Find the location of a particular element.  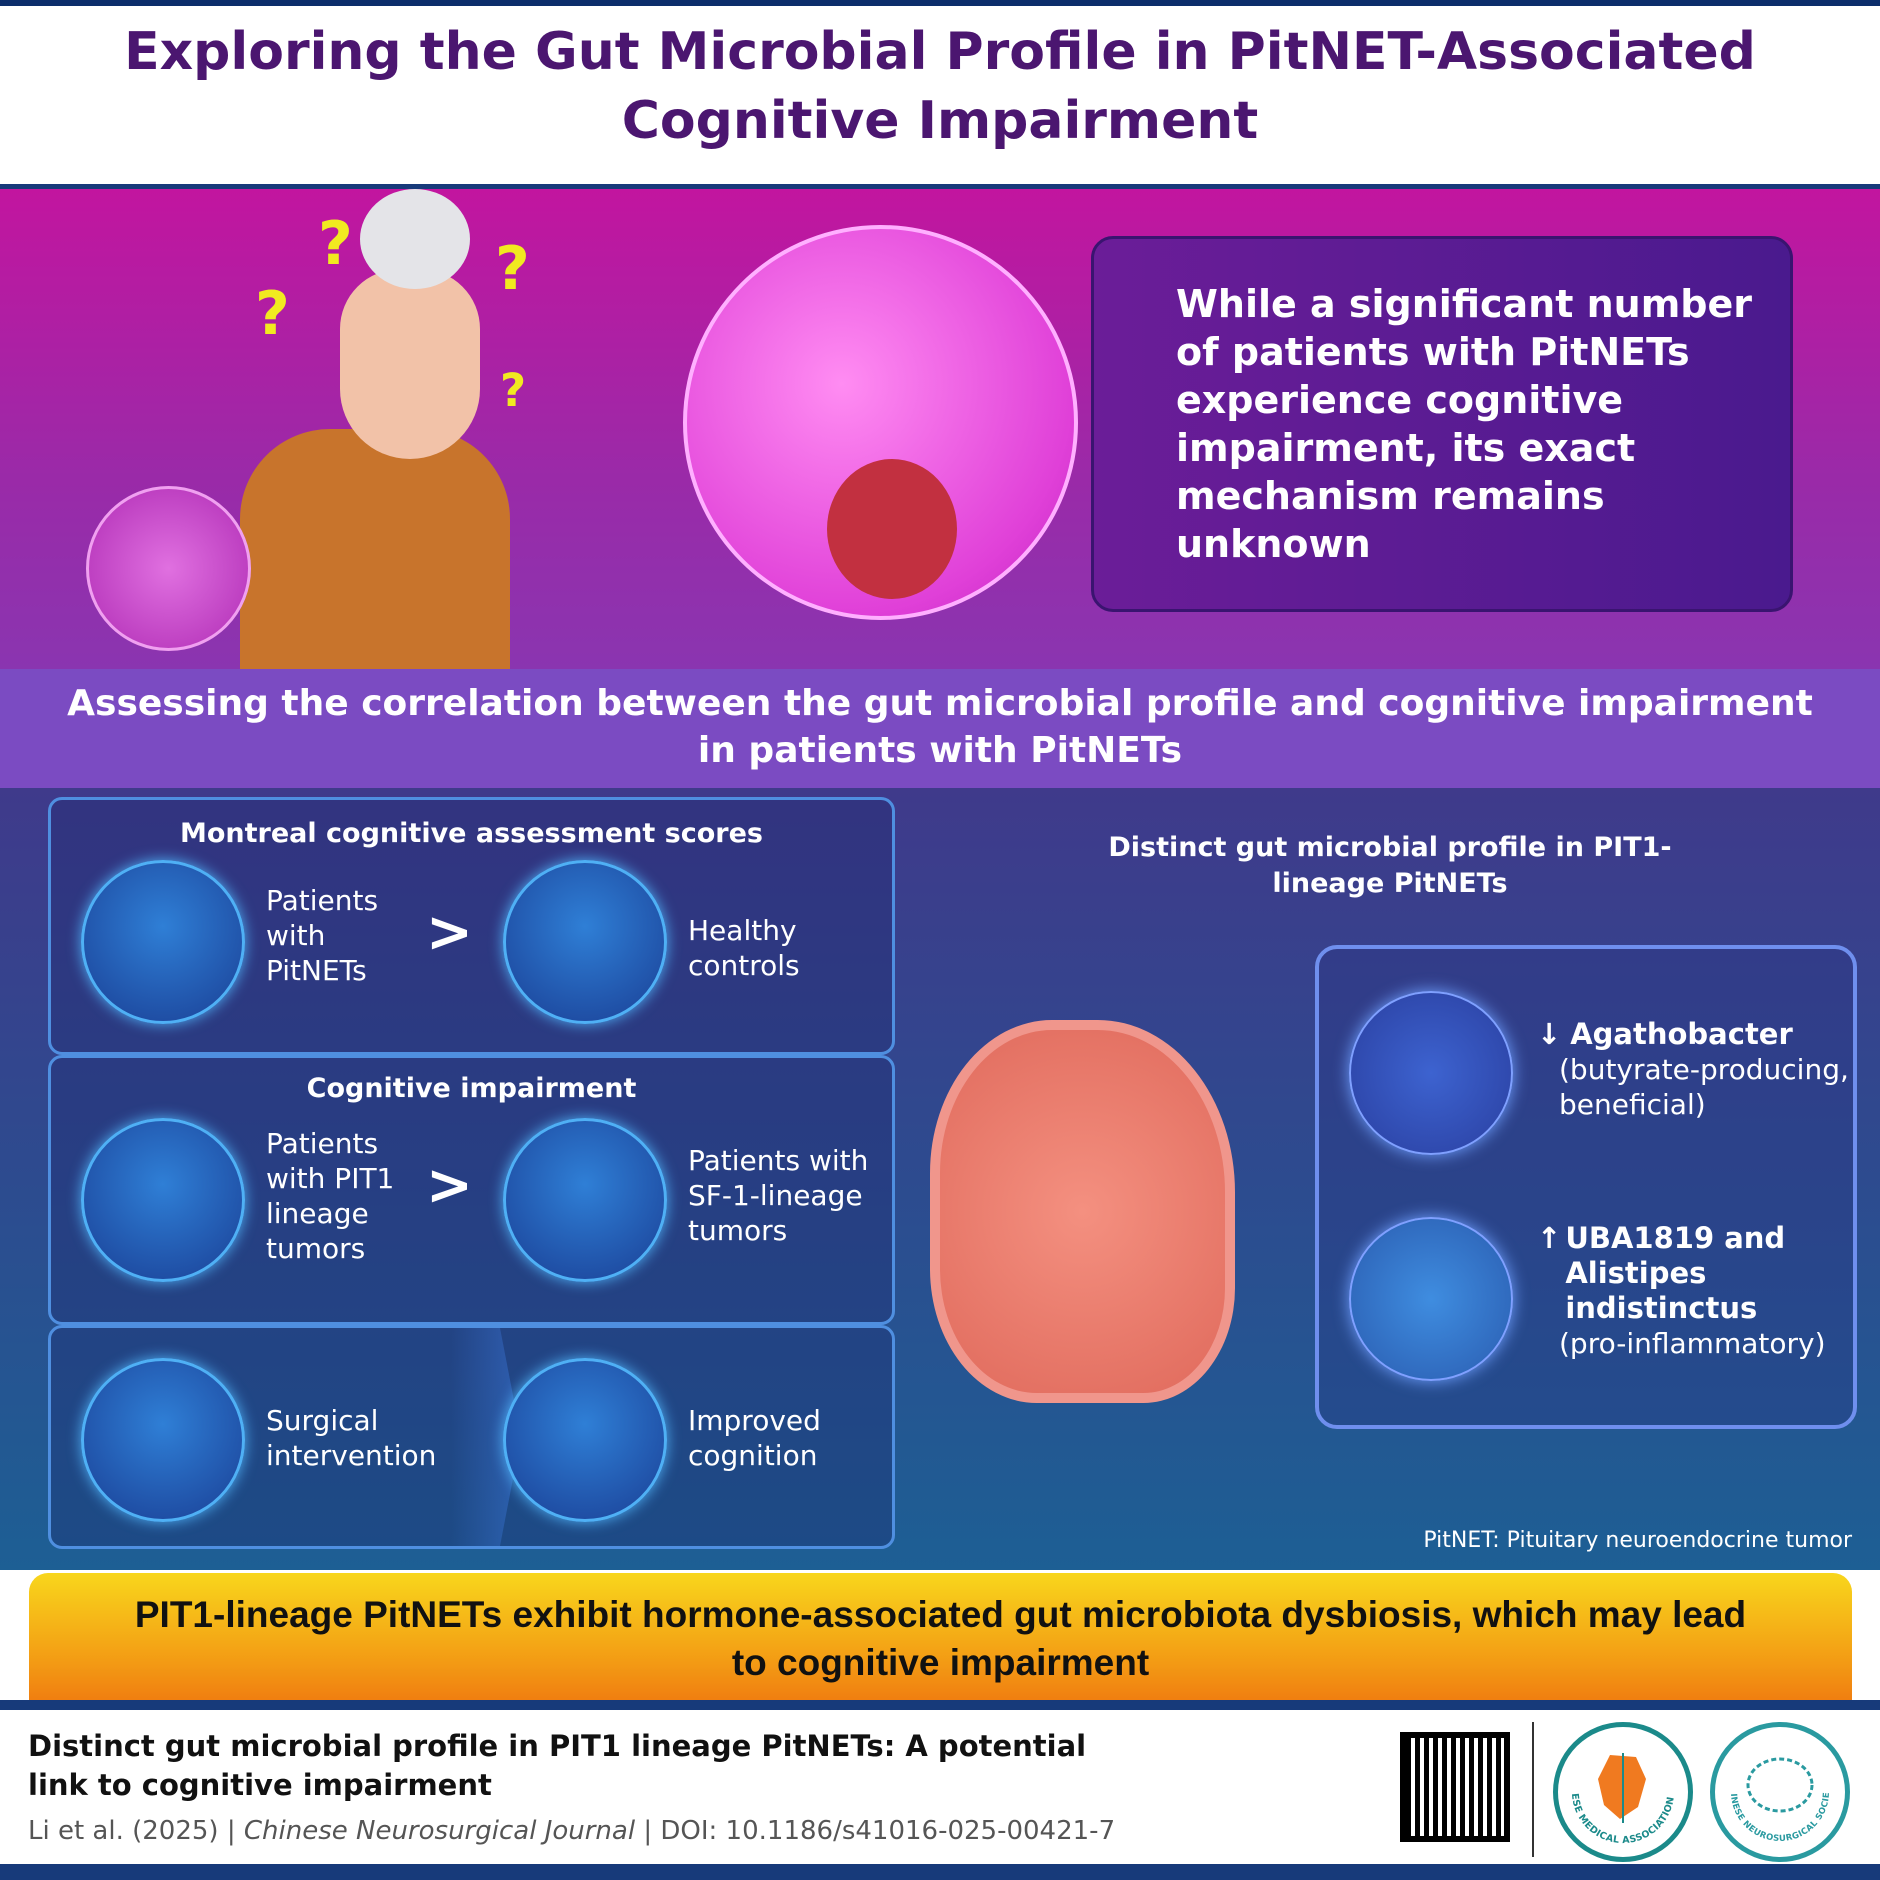

bottom-bar is located at coordinates (940, 1872).